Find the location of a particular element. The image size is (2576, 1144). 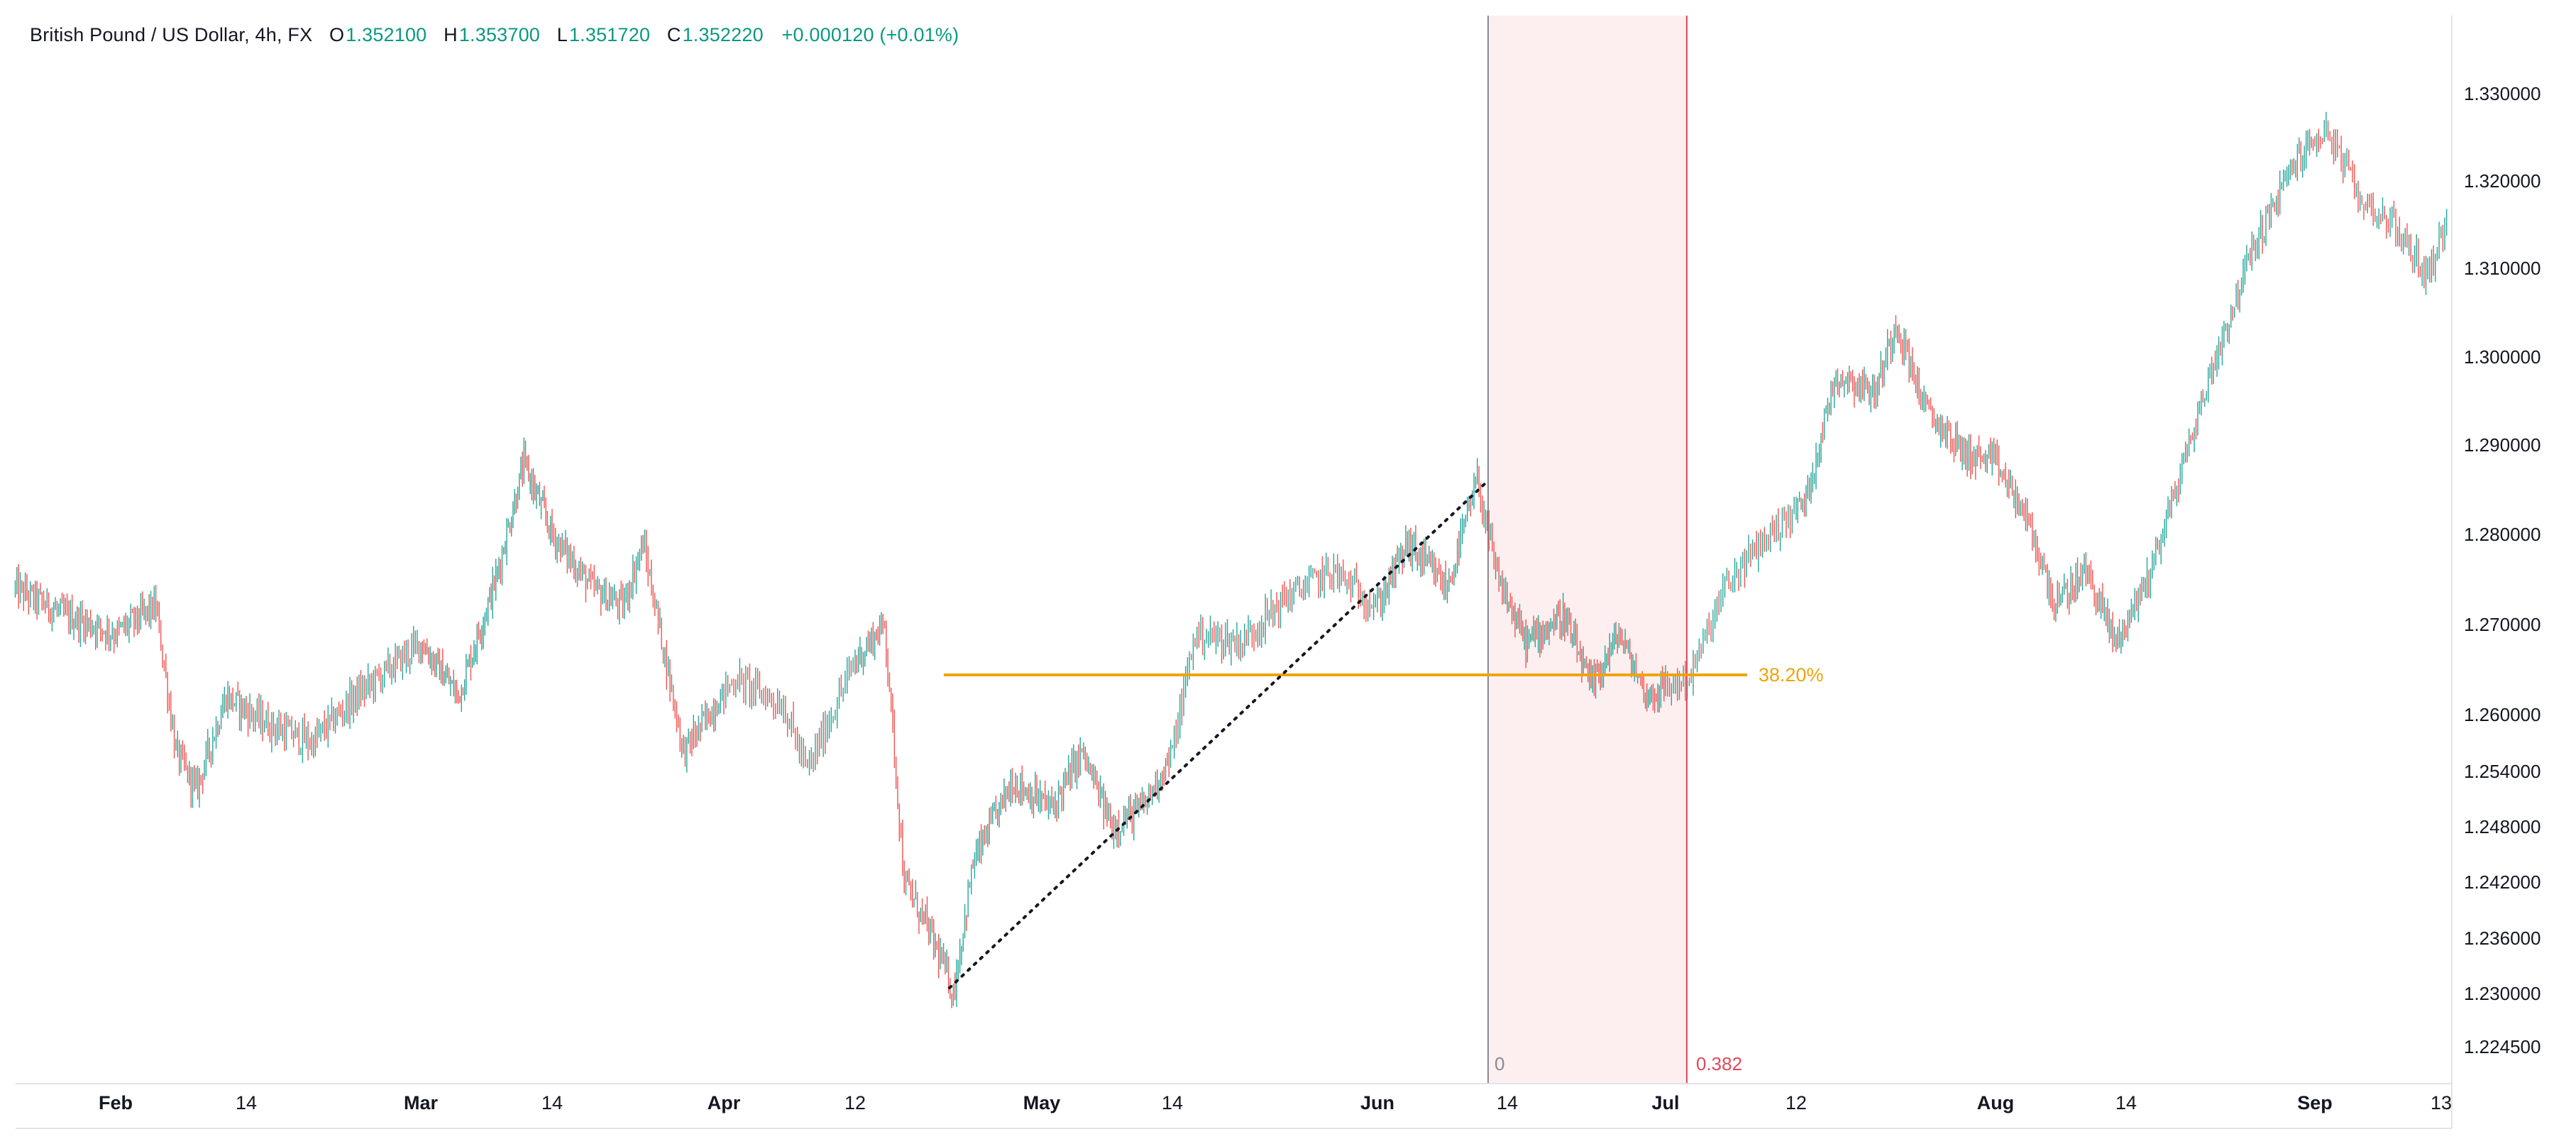

time-tick-label: May is located at coordinates (1042, 1102).